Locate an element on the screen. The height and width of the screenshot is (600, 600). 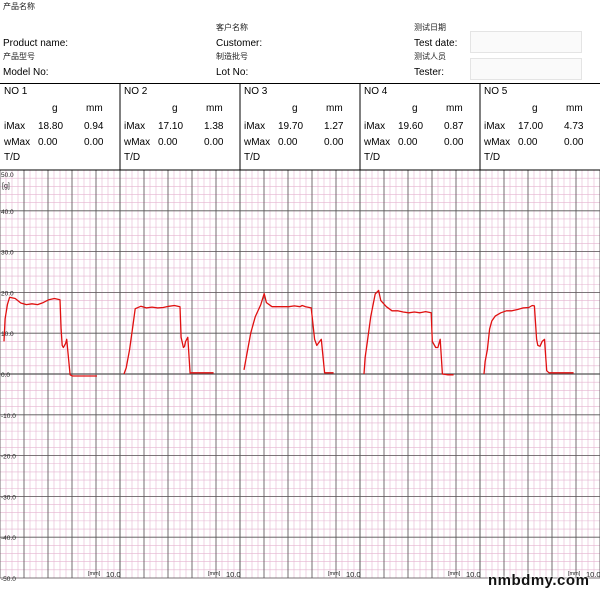
header-divider is located at coordinates (300, 83).